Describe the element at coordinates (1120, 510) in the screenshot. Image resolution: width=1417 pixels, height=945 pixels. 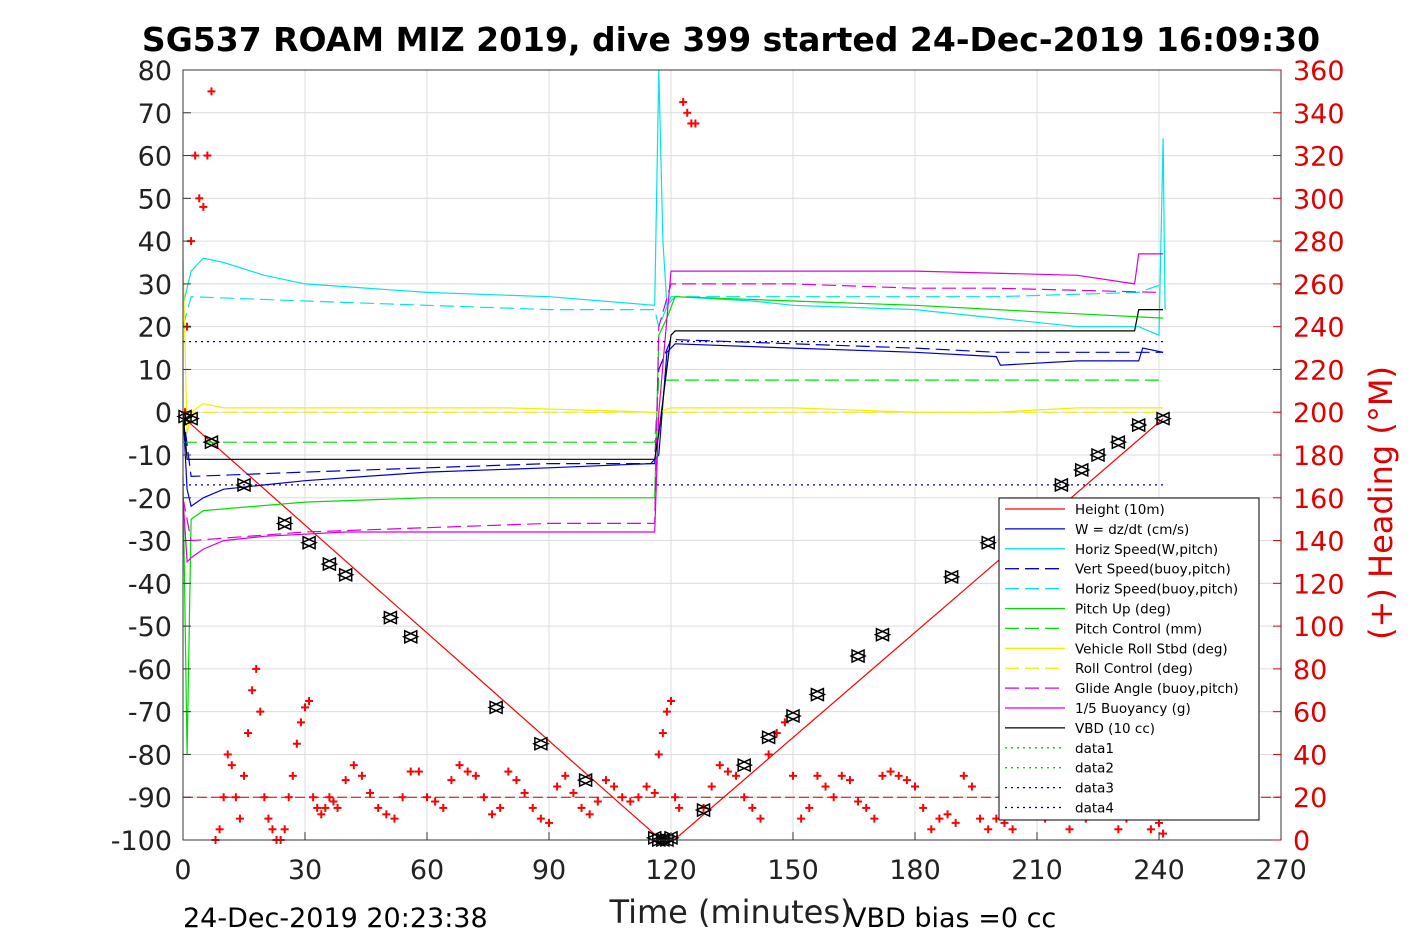
I see `legend-label-0: Height (10m)` at that location.